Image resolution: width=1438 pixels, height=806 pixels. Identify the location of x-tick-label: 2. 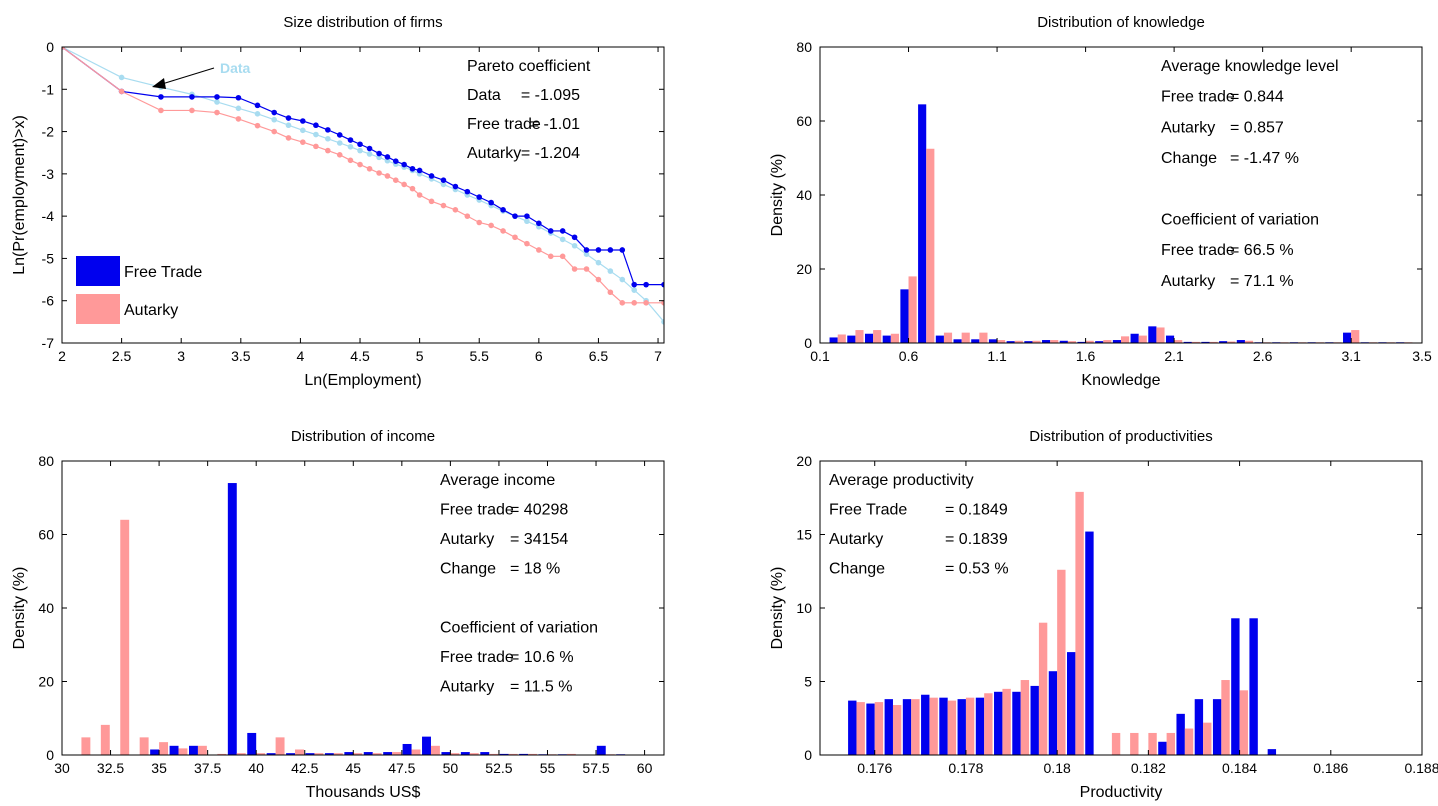
(62, 356).